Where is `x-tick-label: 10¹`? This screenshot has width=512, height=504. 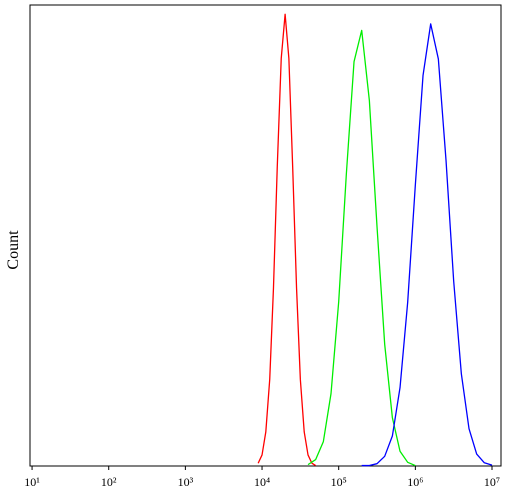
x-tick-label: 10¹ is located at coordinates (32, 482).